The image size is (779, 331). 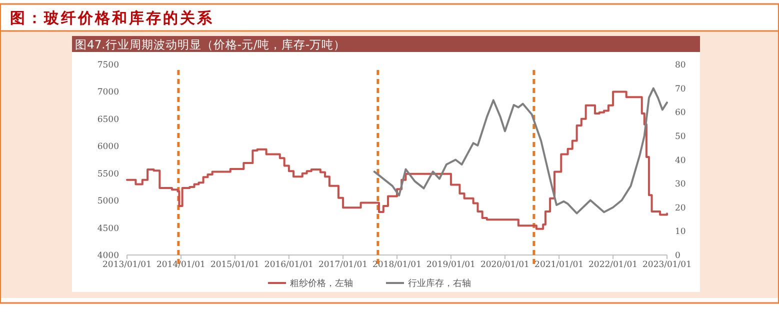 I want to click on y2-tick-label: 20, so click(x=680, y=208).